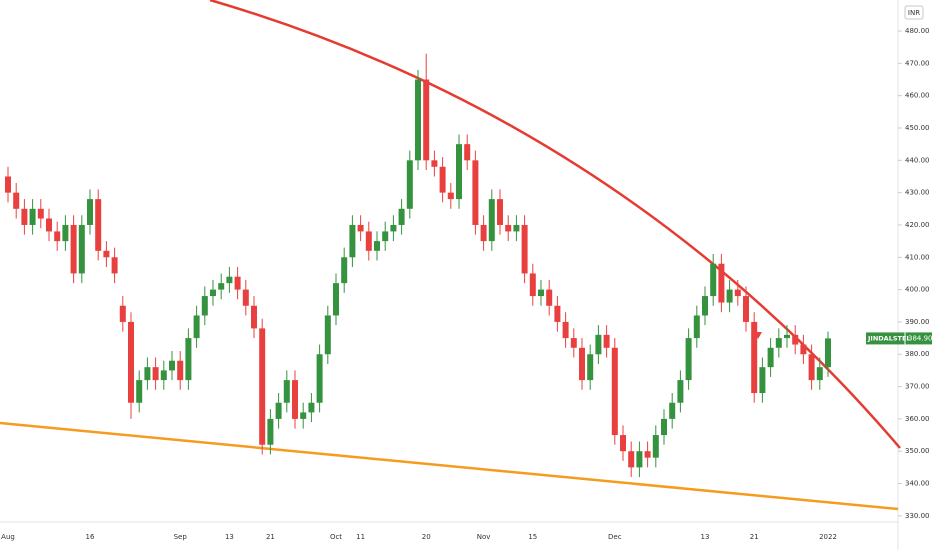 This screenshot has width=932, height=550. Describe the element at coordinates (360, 537) in the screenshot. I see `x-tick-label: 11` at that location.